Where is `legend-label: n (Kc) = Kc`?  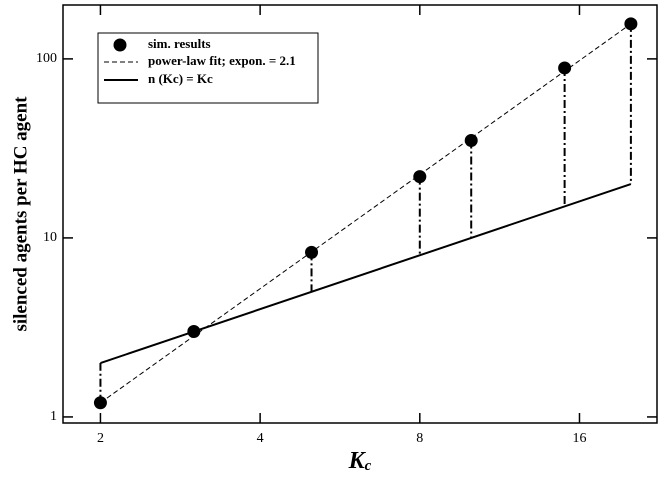
legend-label: n (Kc) = Kc is located at coordinates (180, 78).